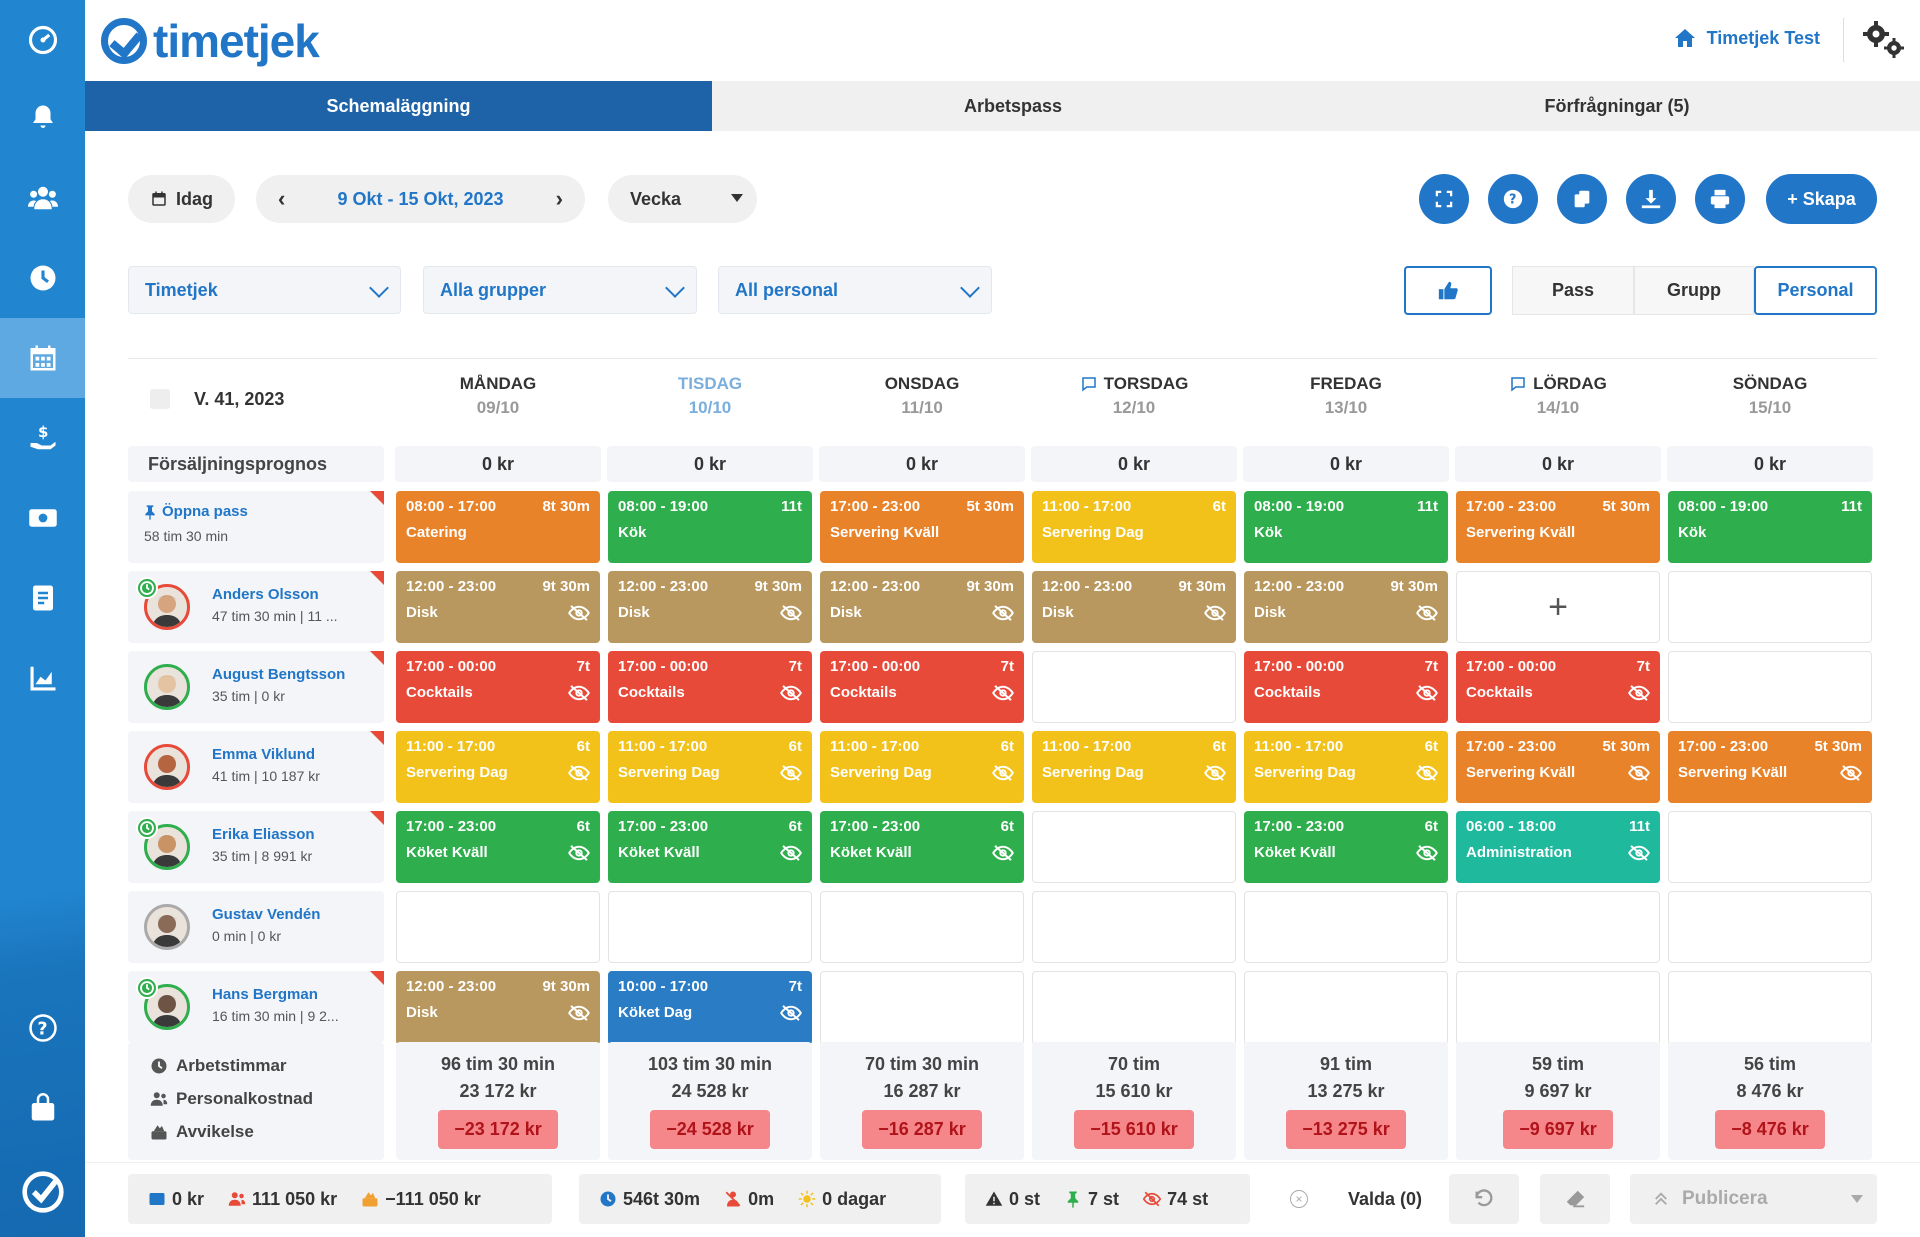 Image resolution: width=1920 pixels, height=1237 pixels. What do you see at coordinates (1651, 199) in the screenshot?
I see `download-button` at bounding box center [1651, 199].